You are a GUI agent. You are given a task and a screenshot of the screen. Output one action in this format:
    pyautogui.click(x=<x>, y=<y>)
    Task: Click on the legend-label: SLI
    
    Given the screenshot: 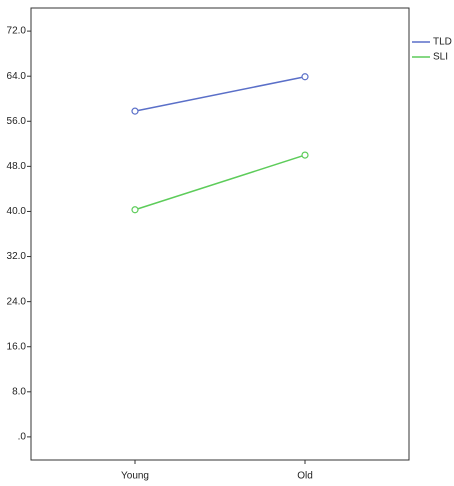 What is the action you would take?
    pyautogui.click(x=440, y=57)
    